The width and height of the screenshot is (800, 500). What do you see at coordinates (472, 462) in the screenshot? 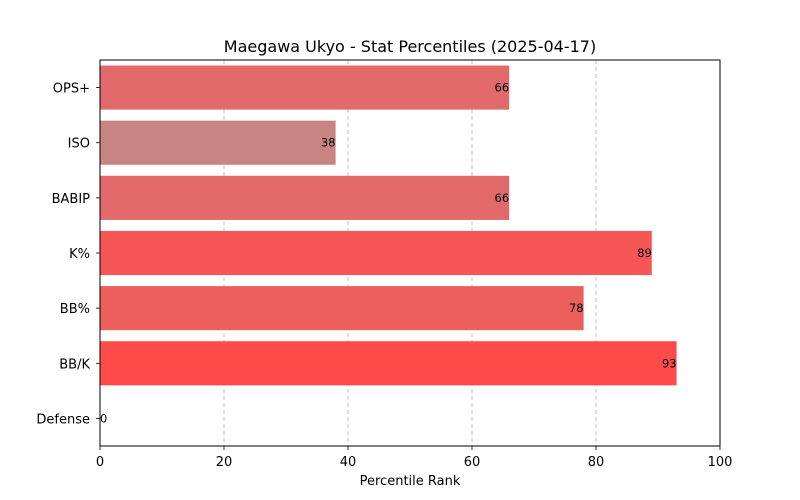
I see `x-tick-label: 60` at bounding box center [472, 462].